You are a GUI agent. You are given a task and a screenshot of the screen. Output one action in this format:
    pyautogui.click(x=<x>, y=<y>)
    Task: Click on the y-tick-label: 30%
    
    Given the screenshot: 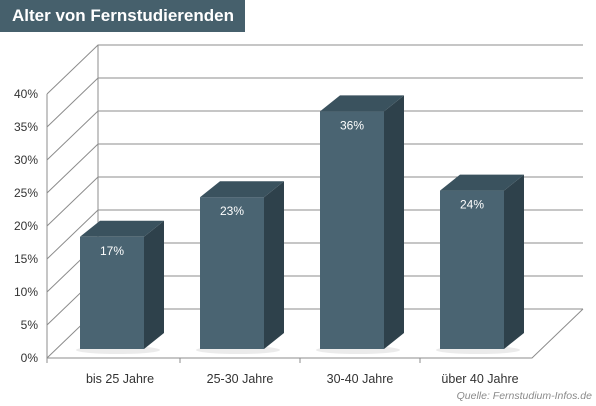 What is the action you would take?
    pyautogui.click(x=26, y=160)
    